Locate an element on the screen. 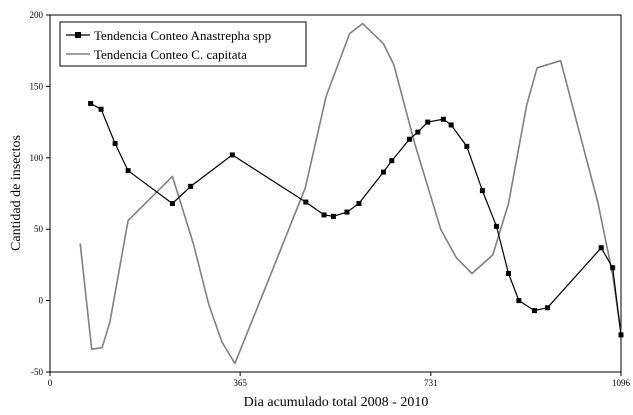 The image size is (633, 415). legend-marker-anastrepha is located at coordinates (78, 35).